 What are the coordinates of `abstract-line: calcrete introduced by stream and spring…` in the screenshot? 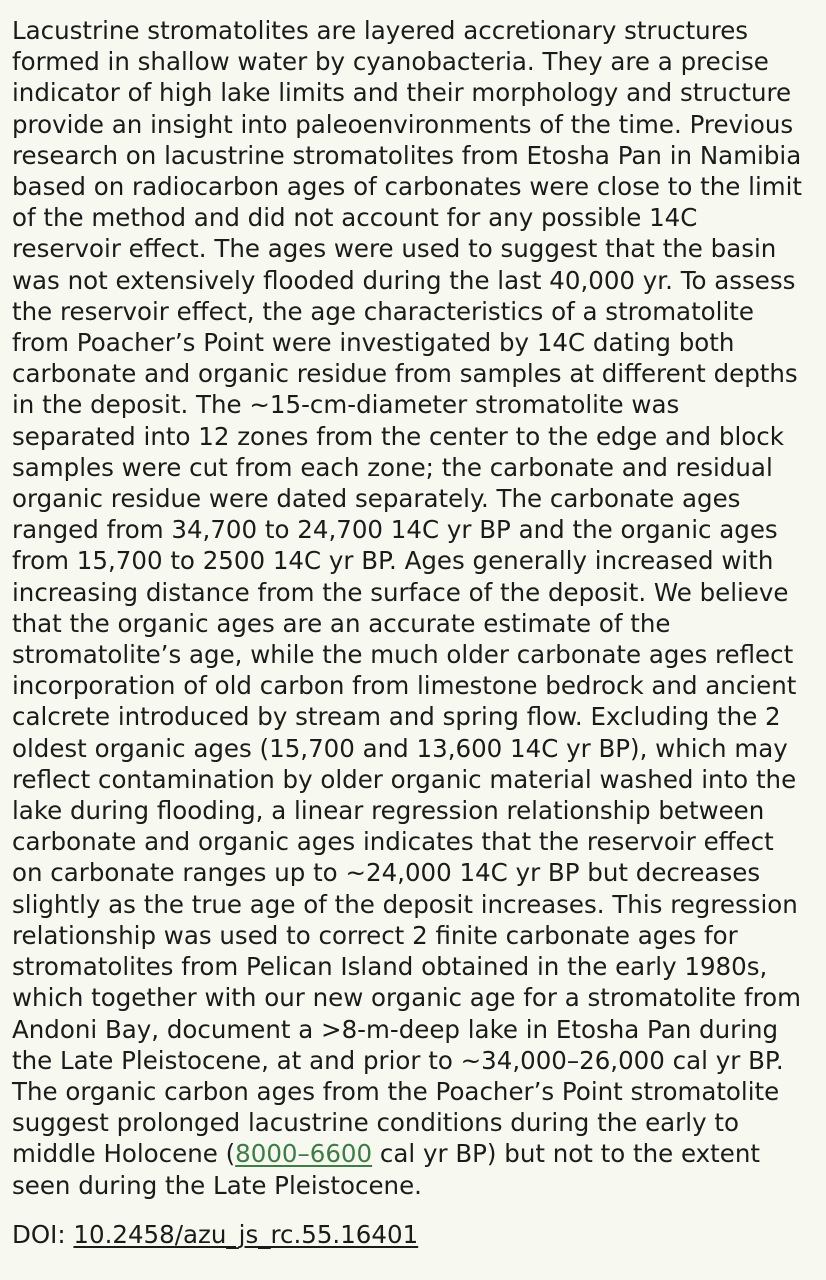 It's located at (396, 717).